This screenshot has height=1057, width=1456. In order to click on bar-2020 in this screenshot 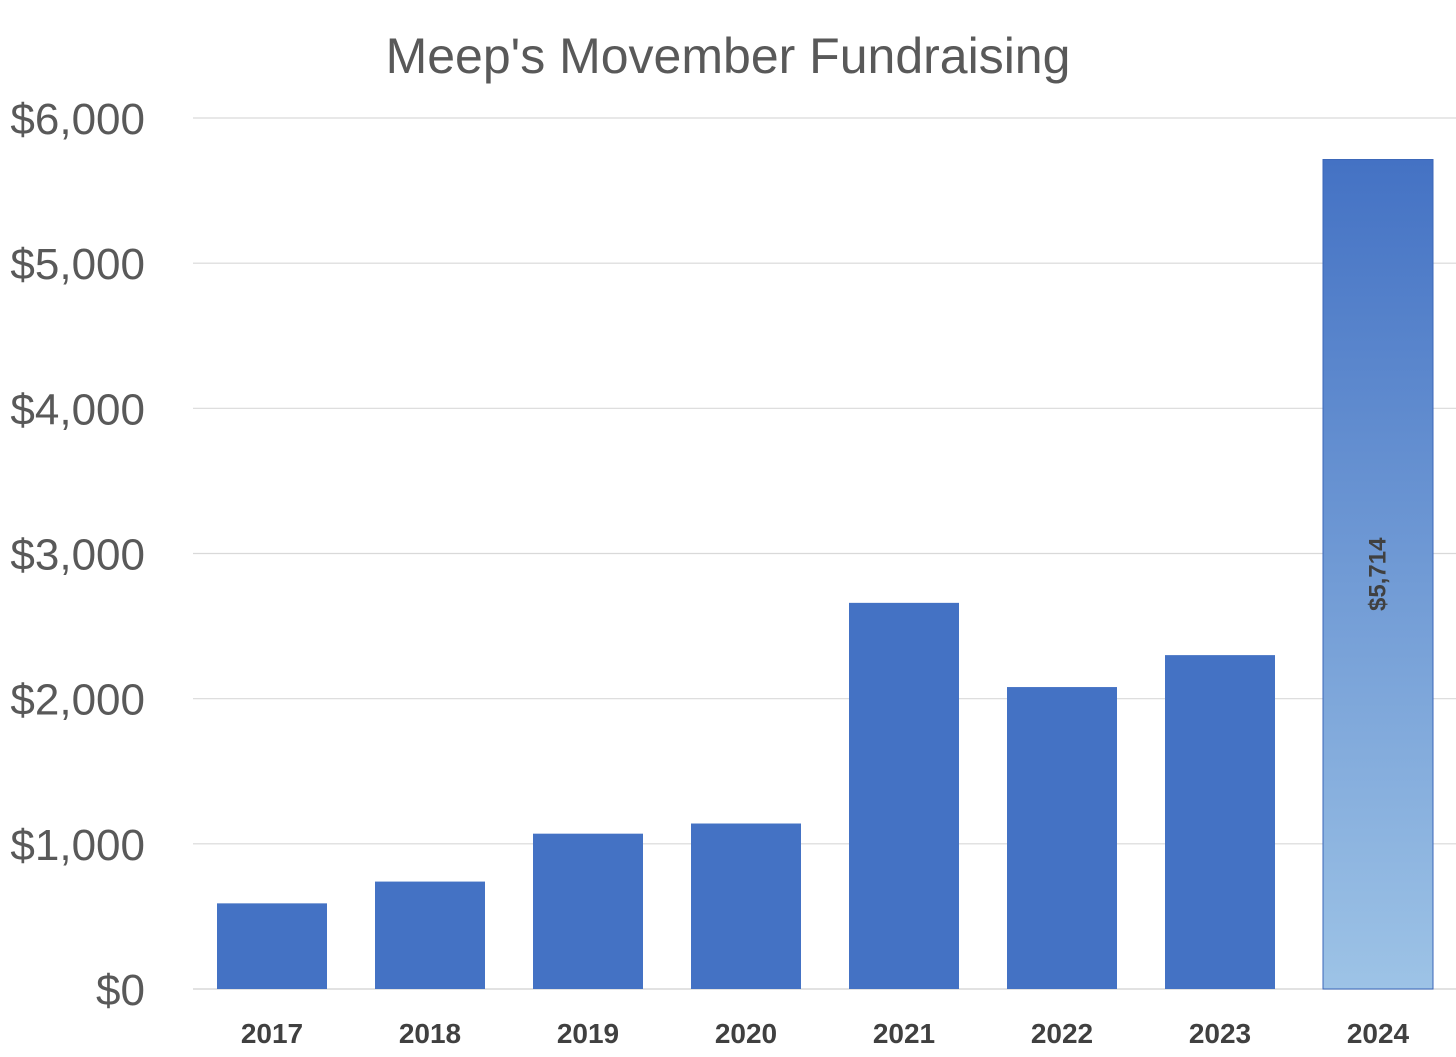, I will do `click(746, 906)`.